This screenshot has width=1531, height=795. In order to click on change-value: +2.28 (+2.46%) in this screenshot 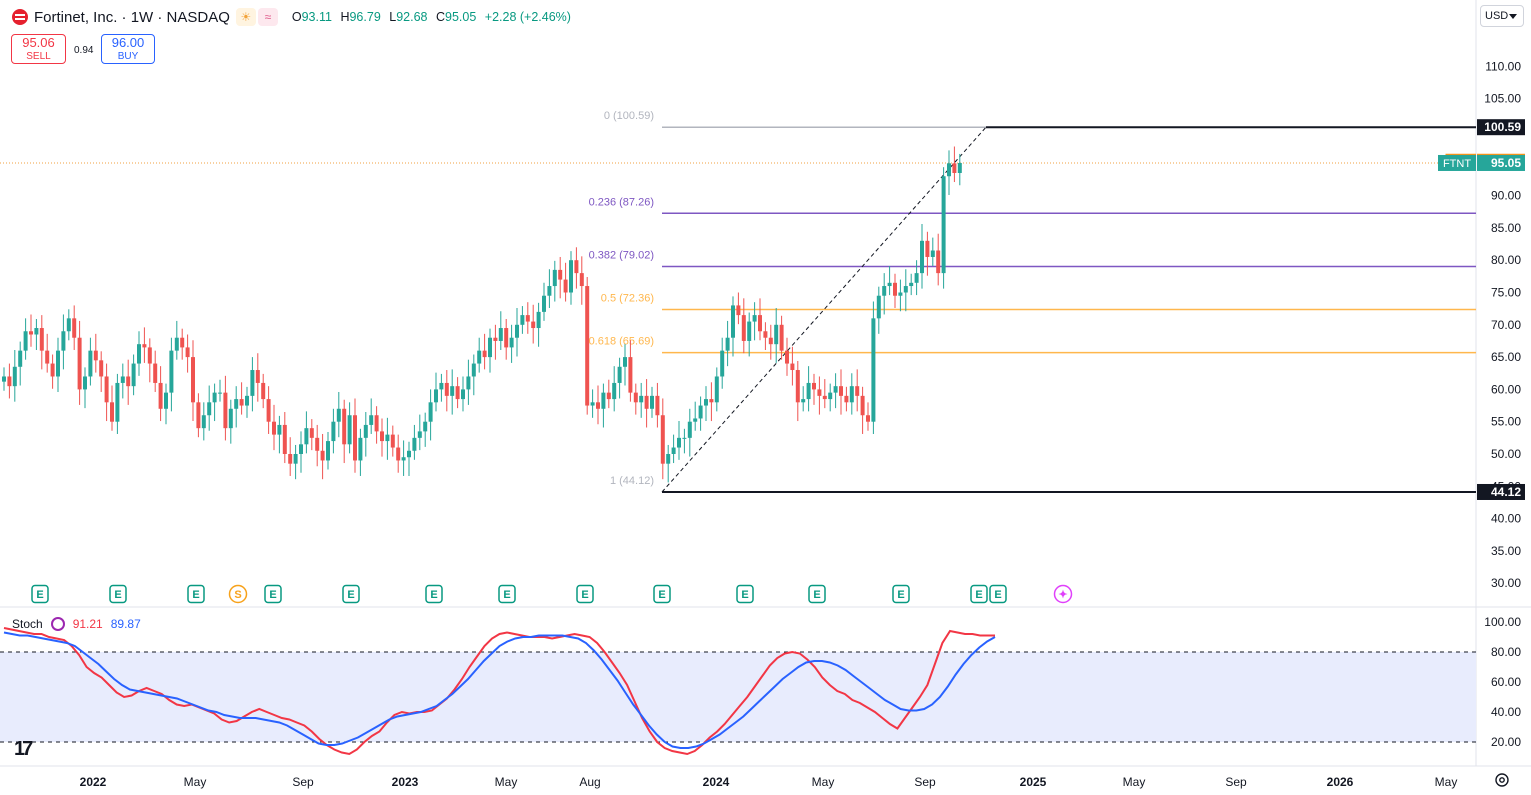, I will do `click(527, 17)`.